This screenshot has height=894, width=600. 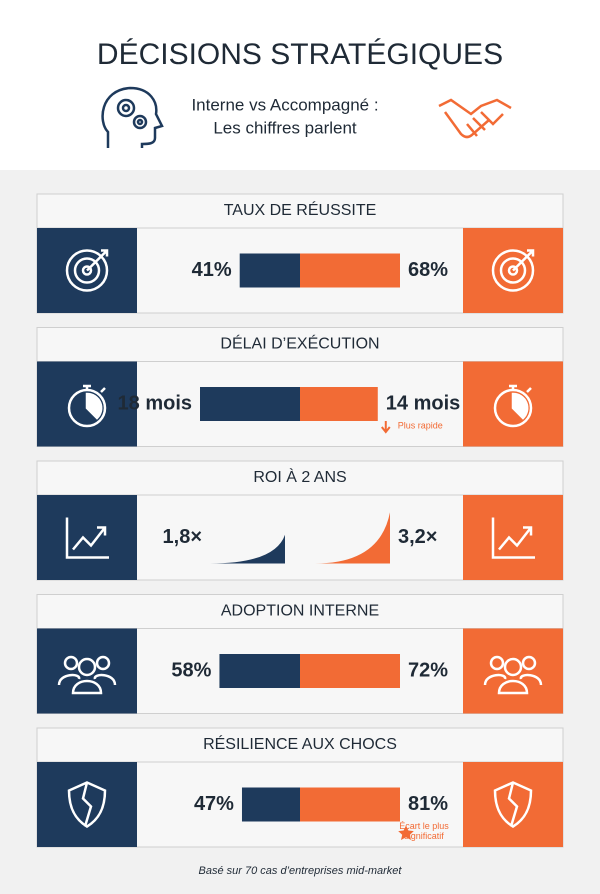 I want to click on interne-value: 1,8×, so click(x=182, y=537).